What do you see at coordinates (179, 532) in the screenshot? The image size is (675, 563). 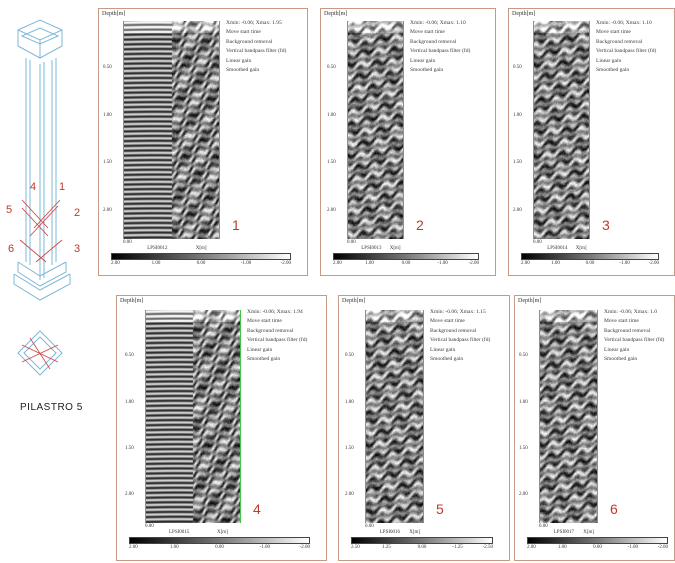 I see `file-name: LPSI0015` at bounding box center [179, 532].